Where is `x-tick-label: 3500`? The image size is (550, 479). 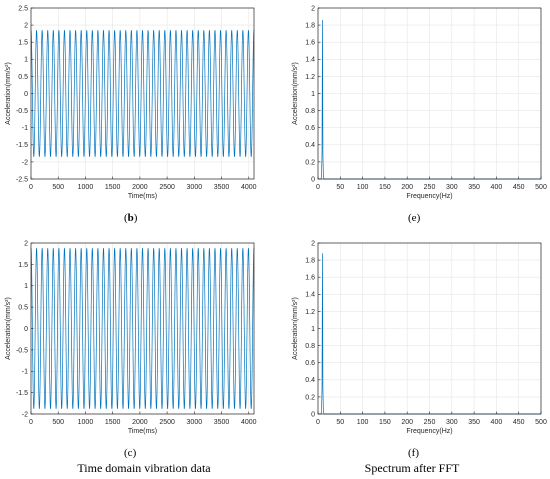
x-tick-label: 3500 is located at coordinates (222, 422).